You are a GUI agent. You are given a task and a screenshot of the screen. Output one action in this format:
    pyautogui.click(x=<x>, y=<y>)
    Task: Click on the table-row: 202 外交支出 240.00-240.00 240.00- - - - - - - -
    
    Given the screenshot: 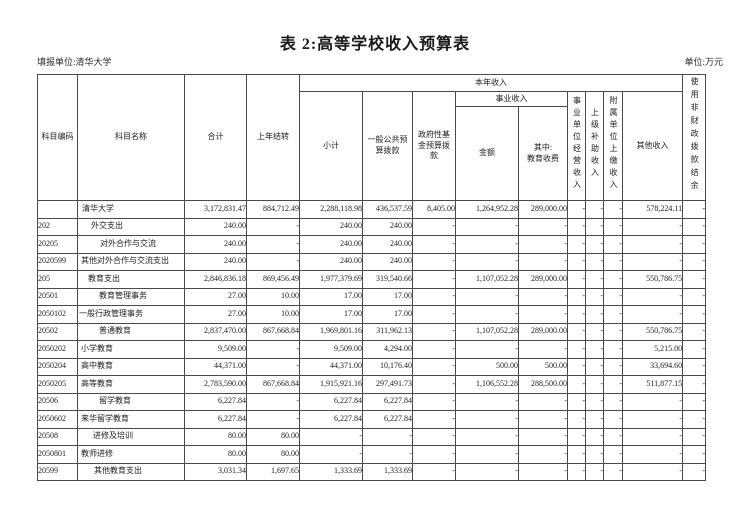 What is the action you would take?
    pyautogui.click(x=372, y=226)
    